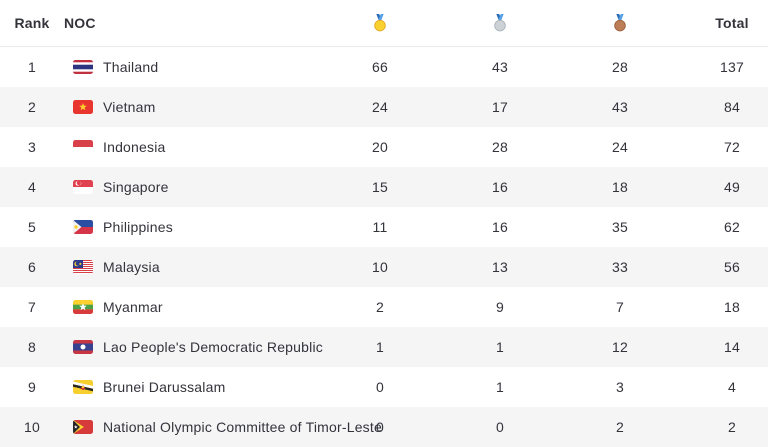 The width and height of the screenshot is (768, 447). What do you see at coordinates (732, 187) in the screenshot?
I see `total-cell: 49` at bounding box center [732, 187].